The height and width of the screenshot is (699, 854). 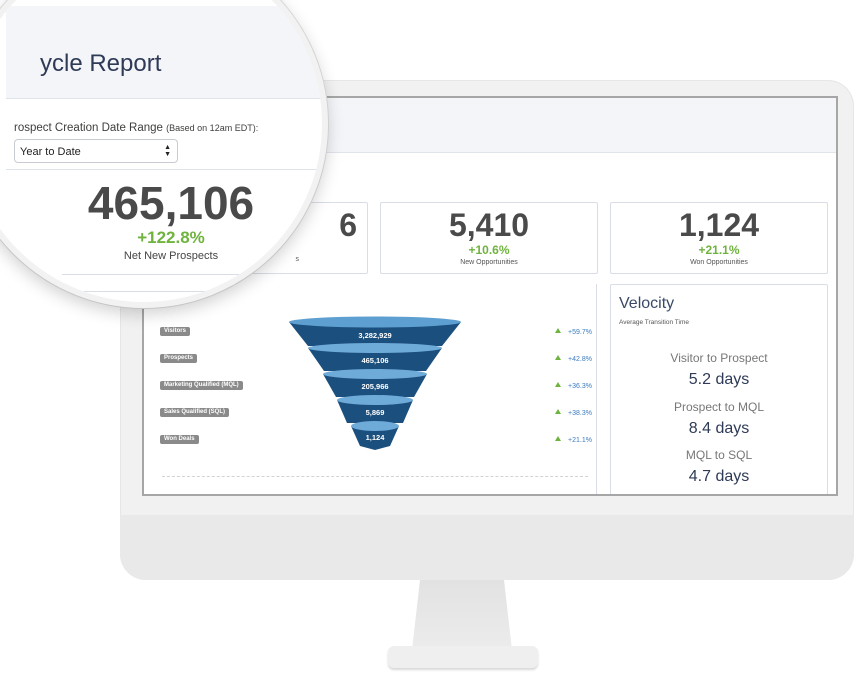 What do you see at coordinates (171, 237) in the screenshot?
I see `net-new-prospects-change: +122.8%` at bounding box center [171, 237].